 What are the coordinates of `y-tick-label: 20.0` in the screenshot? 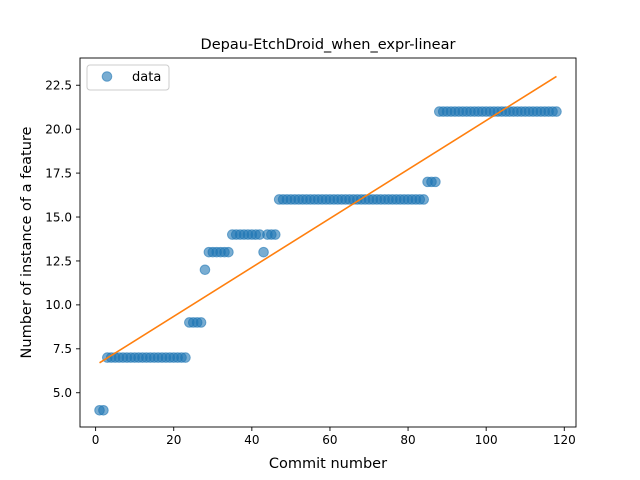 It's located at (58, 129).